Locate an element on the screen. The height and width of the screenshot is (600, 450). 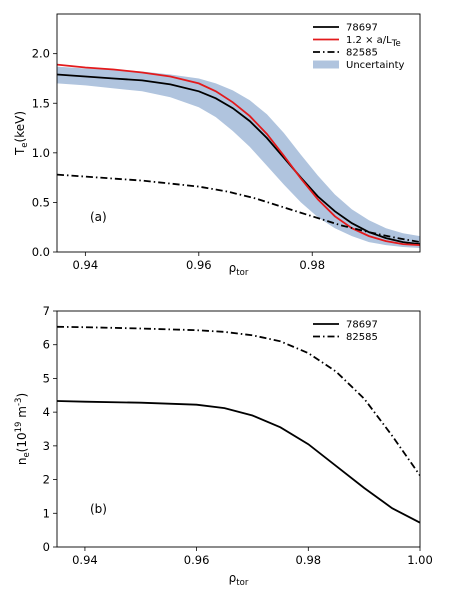
y-tick-label: 1.0 is located at coordinates (41, 153).